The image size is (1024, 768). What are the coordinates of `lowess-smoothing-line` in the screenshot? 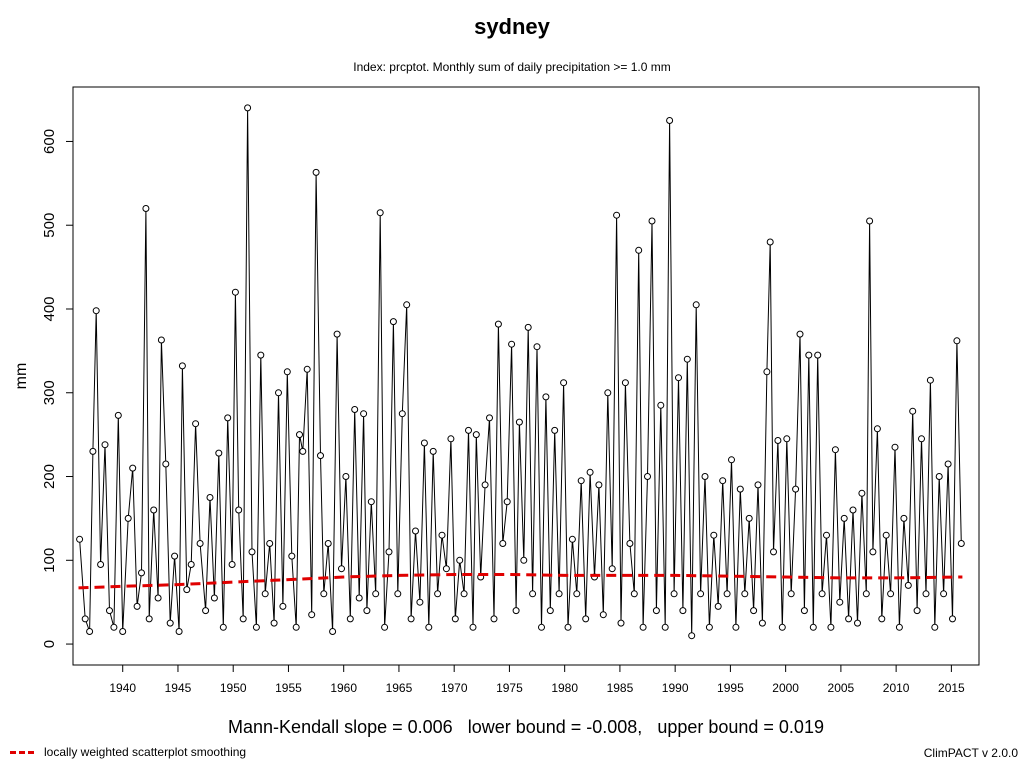 It's located at (520, 581).